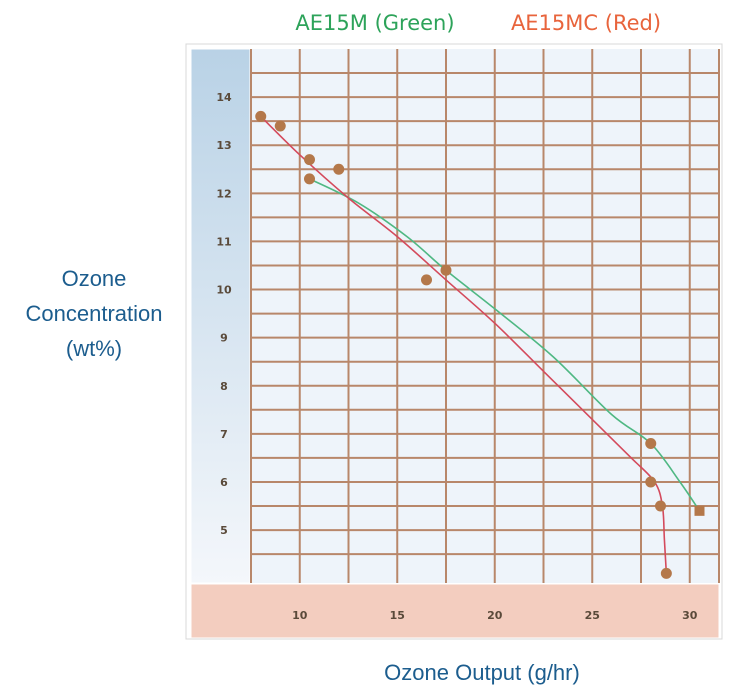 The width and height of the screenshot is (740, 693). I want to click on y-tick-labels: 5 6 7 8 9 10 11 12 13 14, so click(224, 314).